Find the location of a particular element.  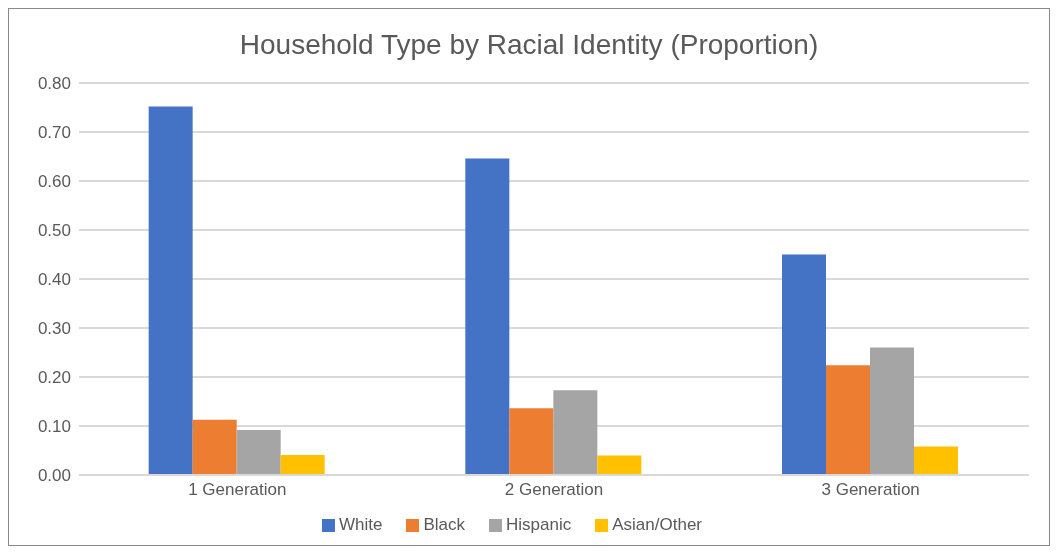

y-tick-label: 0.40 is located at coordinates (54, 280).